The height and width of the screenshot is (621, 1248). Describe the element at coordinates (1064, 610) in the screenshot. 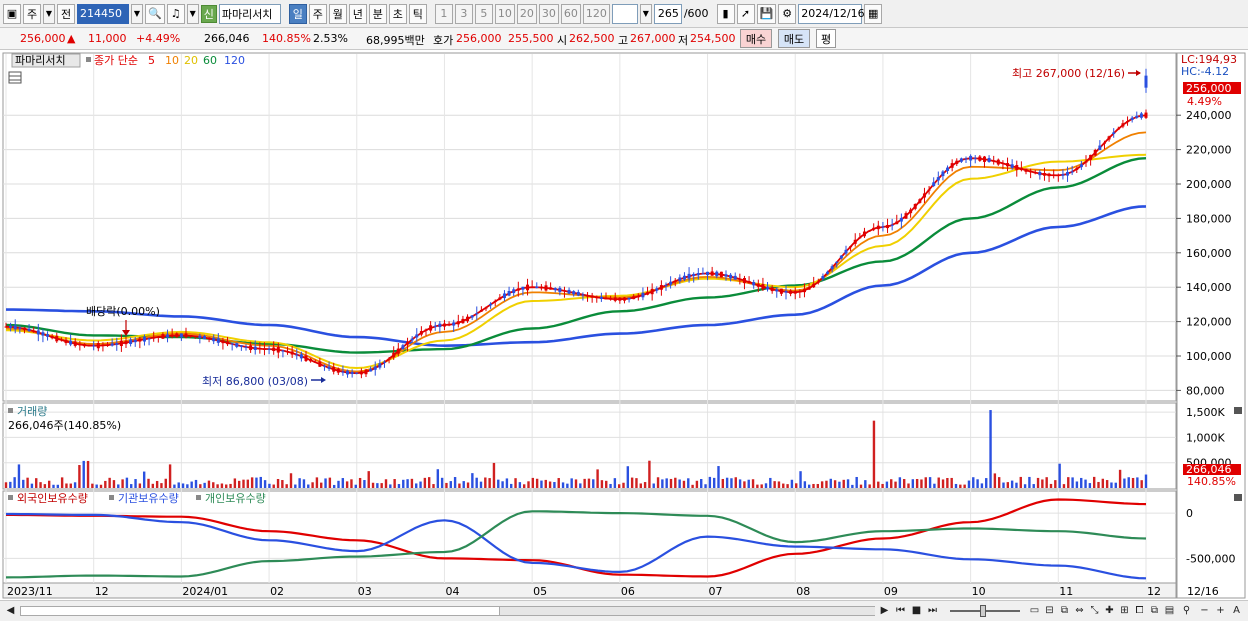

I see `copy-icon: ⧉` at that location.